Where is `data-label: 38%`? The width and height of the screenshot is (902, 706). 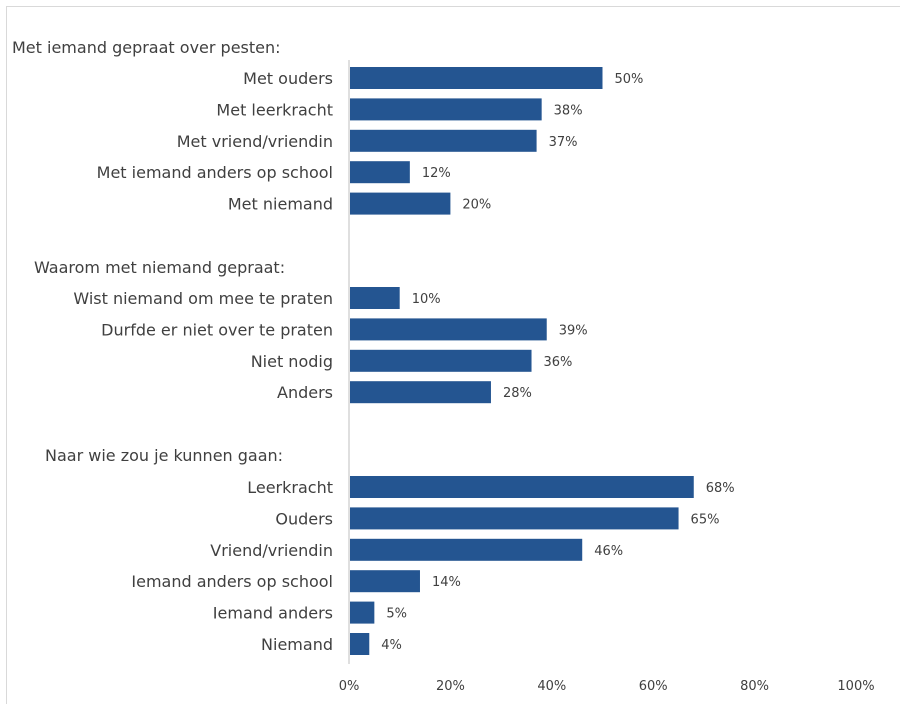 data-label: 38% is located at coordinates (568, 110).